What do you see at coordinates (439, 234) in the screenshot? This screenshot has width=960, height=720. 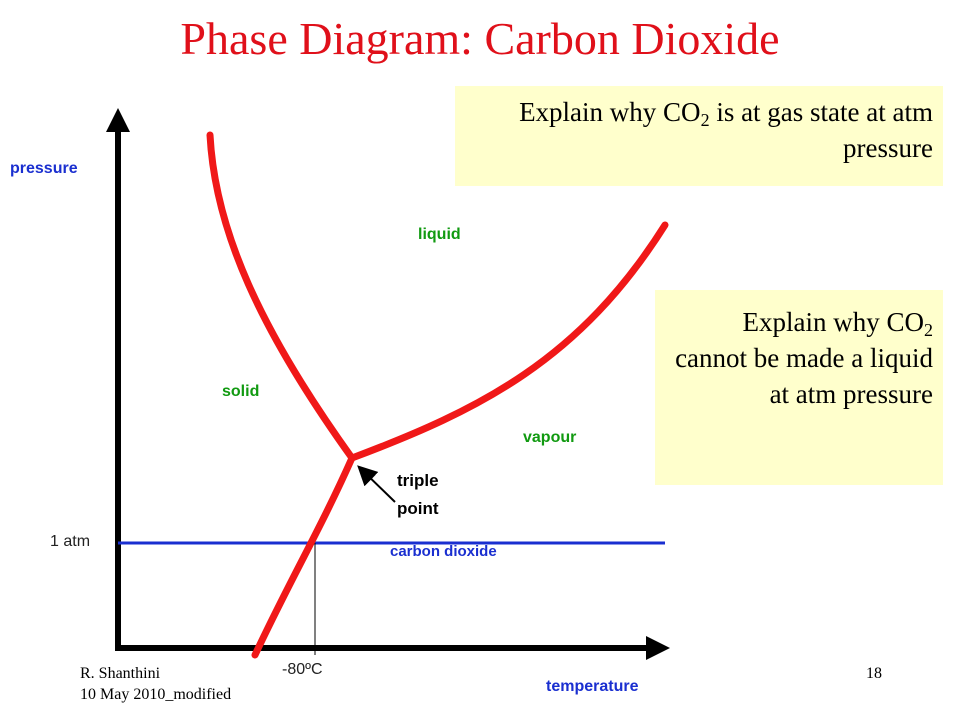 I see `region-label: liquid` at bounding box center [439, 234].